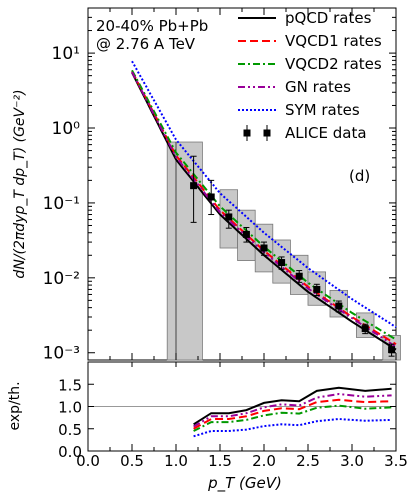 The width and height of the screenshot is (415, 498). What do you see at coordinates (132, 461) in the screenshot?
I see `x-tick-label: 0.5` at bounding box center [132, 461].